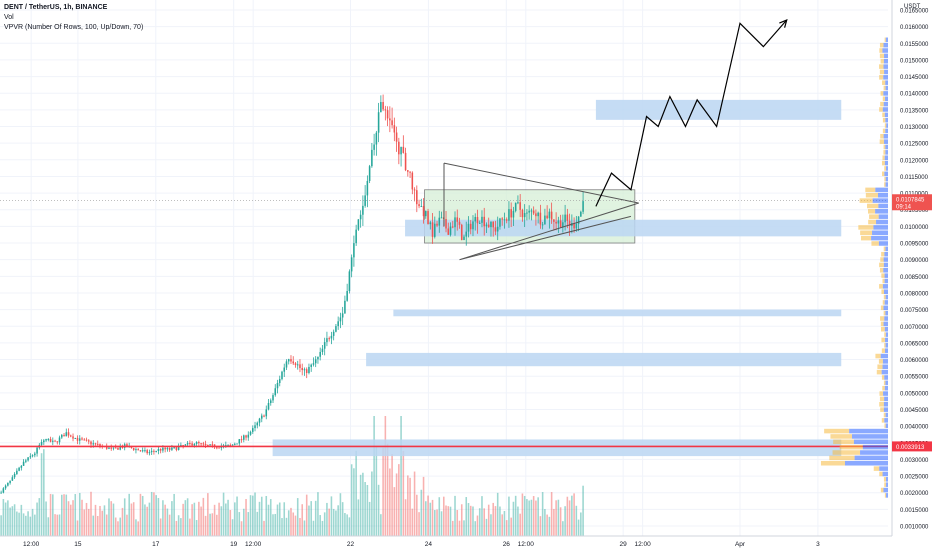  I want to click on time-tick-label: 22, so click(351, 544).